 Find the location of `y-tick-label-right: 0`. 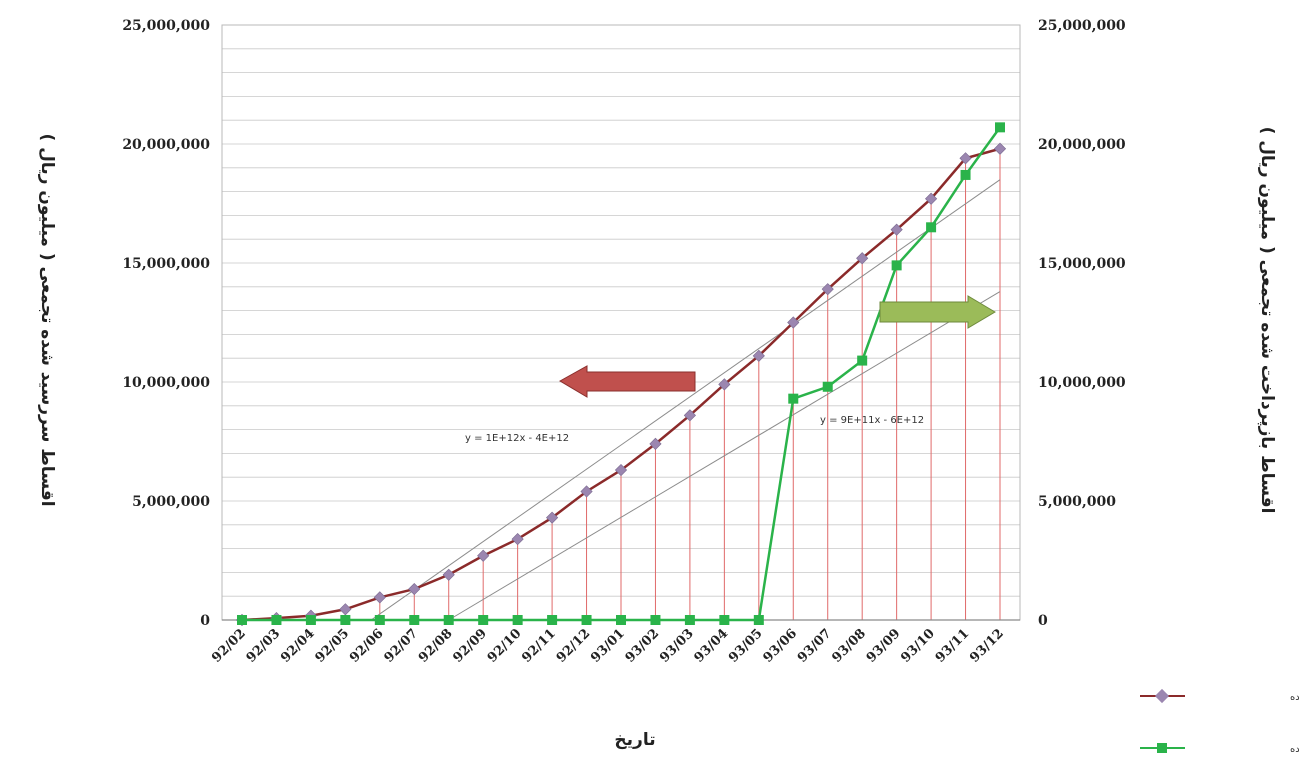

y-tick-label-right: 0 is located at coordinates (1043, 621).